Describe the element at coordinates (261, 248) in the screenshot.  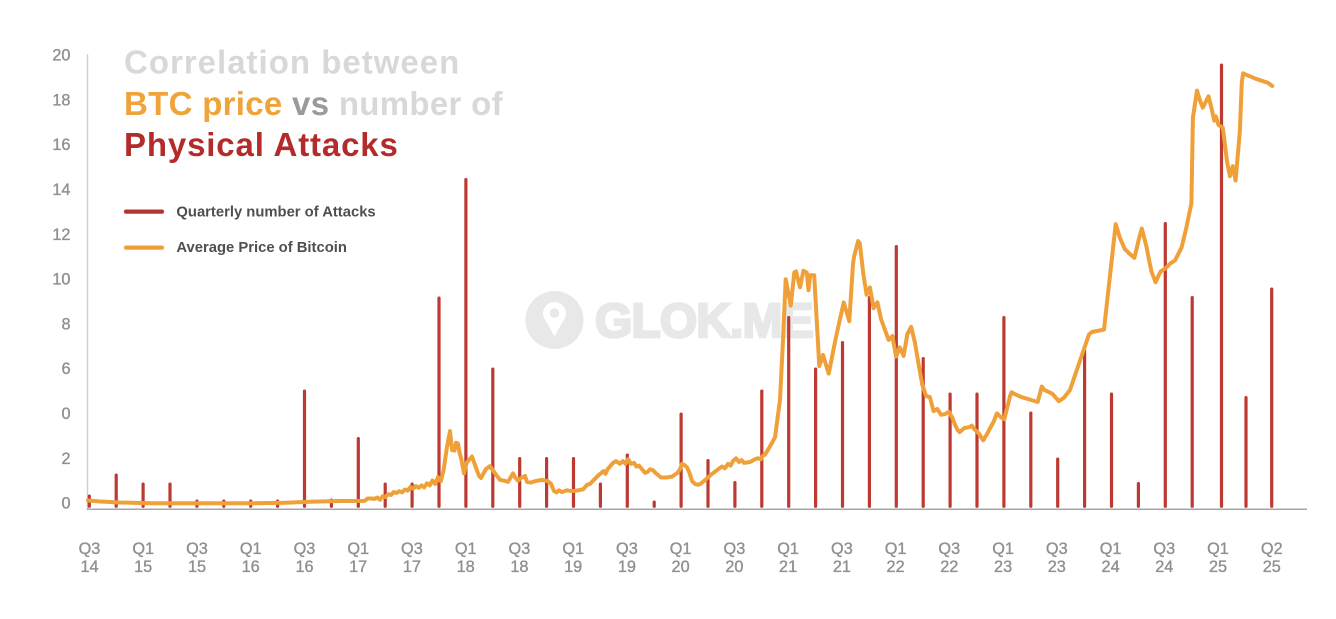
I see `svg-text: Average Price of Bitcoin` at that location.